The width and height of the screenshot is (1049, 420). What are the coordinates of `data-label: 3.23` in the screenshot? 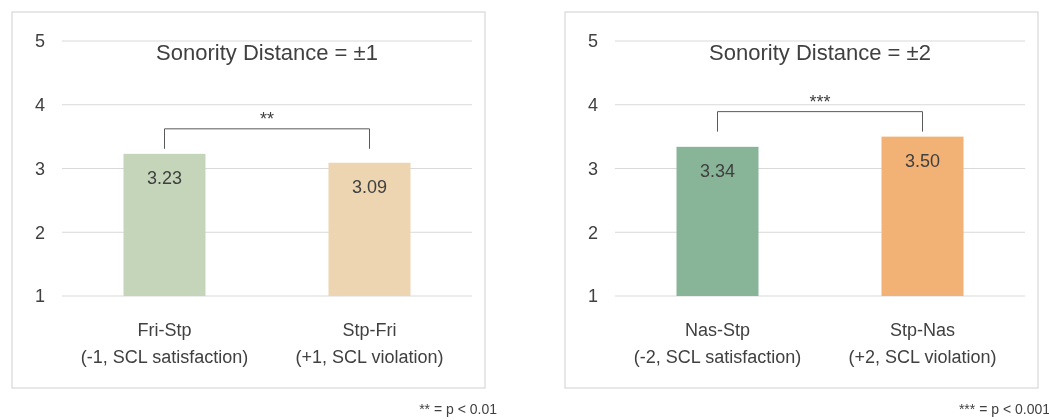 It's located at (164, 177).